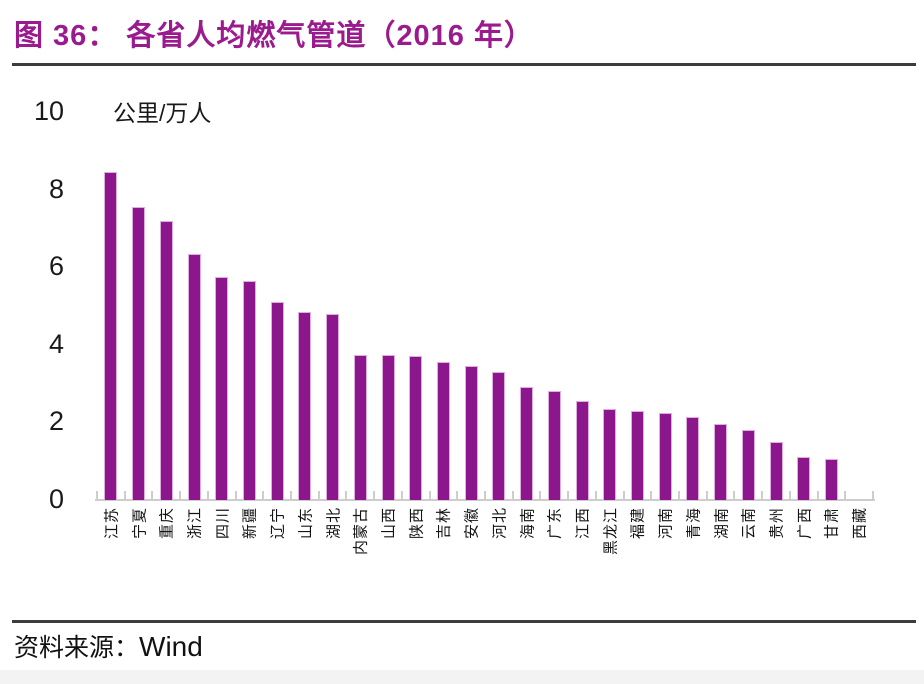 The image size is (924, 684). I want to click on y-axis-unit-label: 公里/万人, so click(162, 113).